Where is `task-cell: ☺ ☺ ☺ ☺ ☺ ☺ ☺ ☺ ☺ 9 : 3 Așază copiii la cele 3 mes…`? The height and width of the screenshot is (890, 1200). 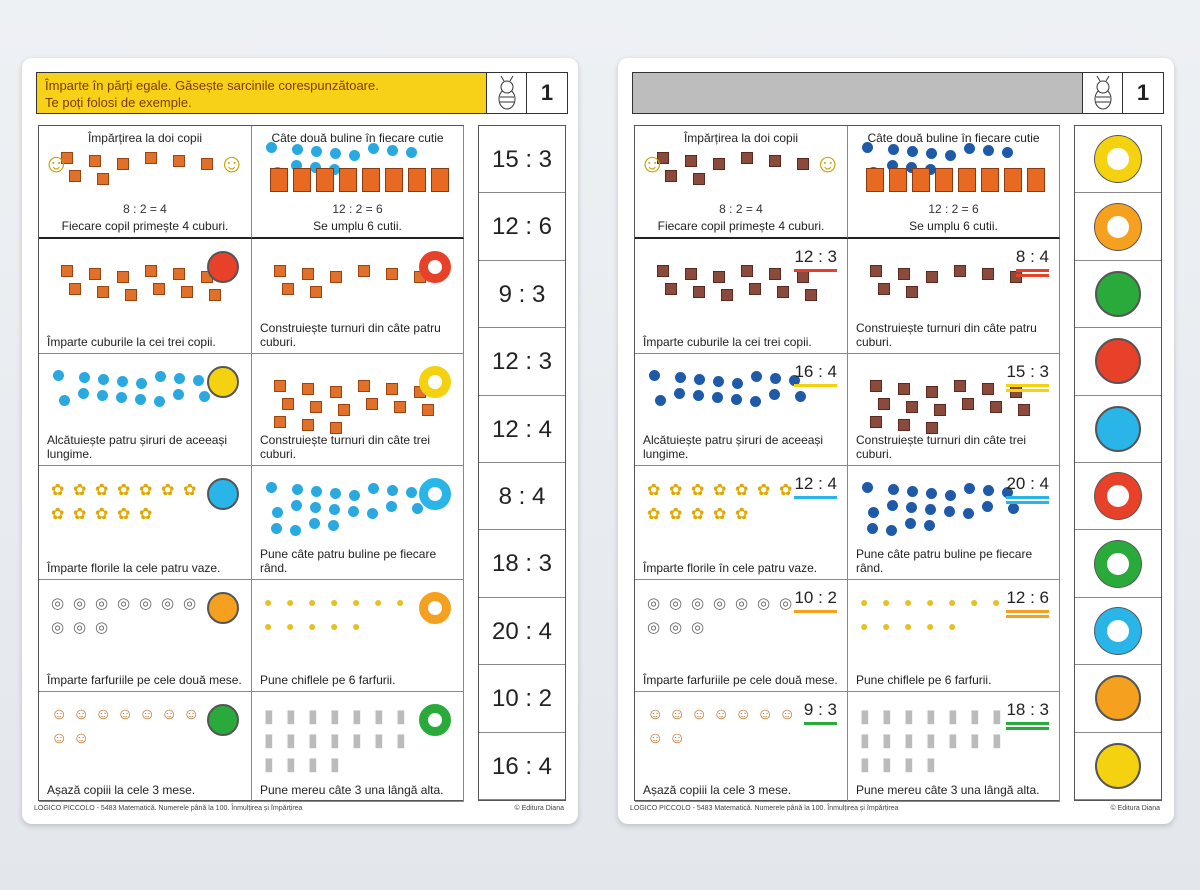 task-cell: ☺ ☺ ☺ ☺ ☺ ☺ ☺ ☺ ☺ 9 : 3 Așază copiii la cele 3 mes… is located at coordinates (741, 747).